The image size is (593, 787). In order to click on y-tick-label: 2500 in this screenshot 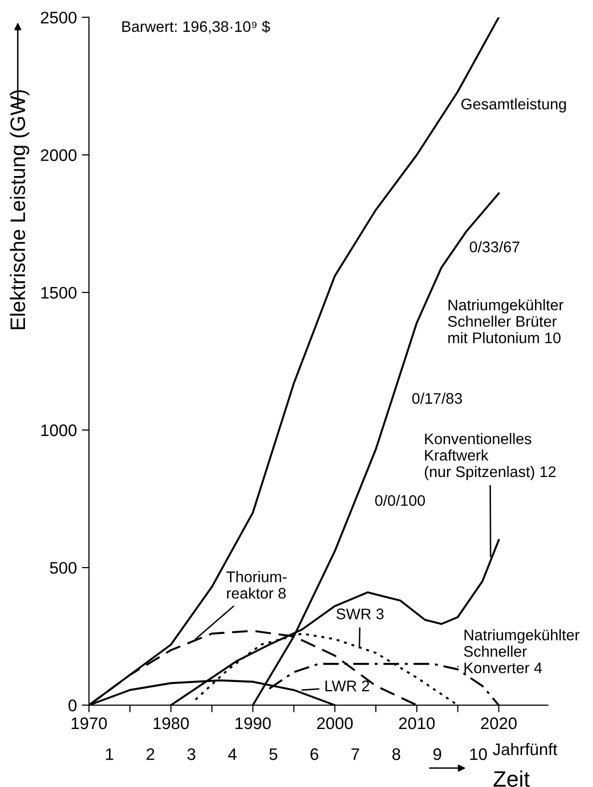, I will do `click(58, 18)`.